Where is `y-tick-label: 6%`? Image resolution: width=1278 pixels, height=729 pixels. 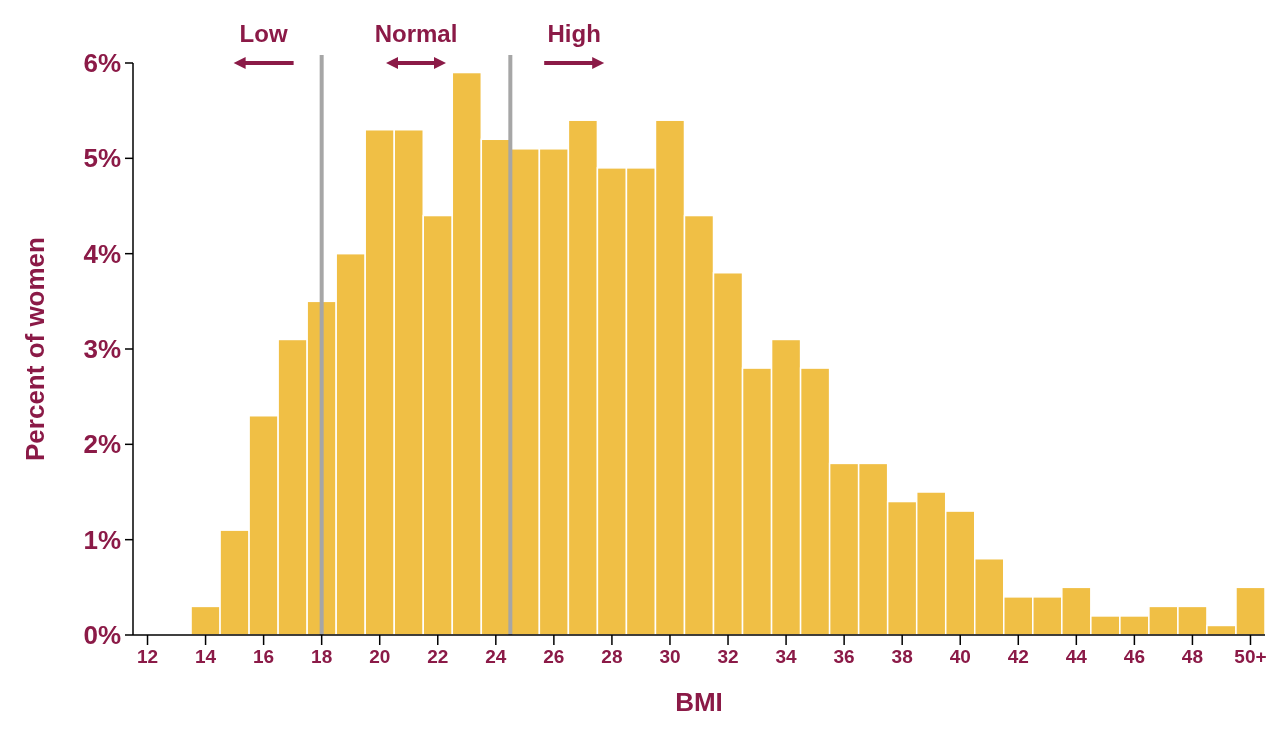 y-tick-label: 6% is located at coordinates (102, 63).